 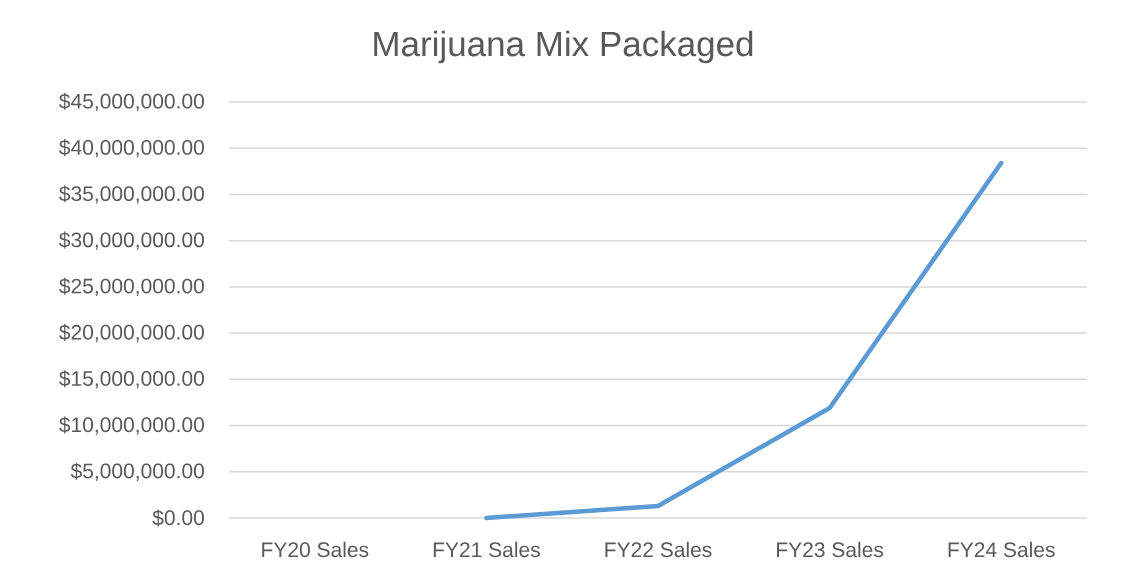 What do you see at coordinates (1001, 549) in the screenshot?
I see `x-tick-label: FY24 Sales` at bounding box center [1001, 549].